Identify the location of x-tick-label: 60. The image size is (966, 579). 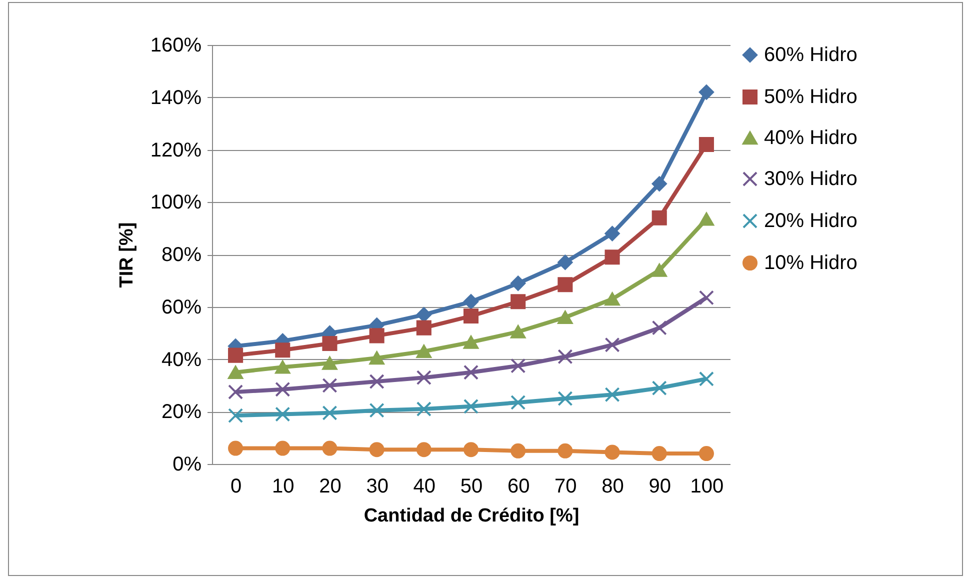
(518, 487).